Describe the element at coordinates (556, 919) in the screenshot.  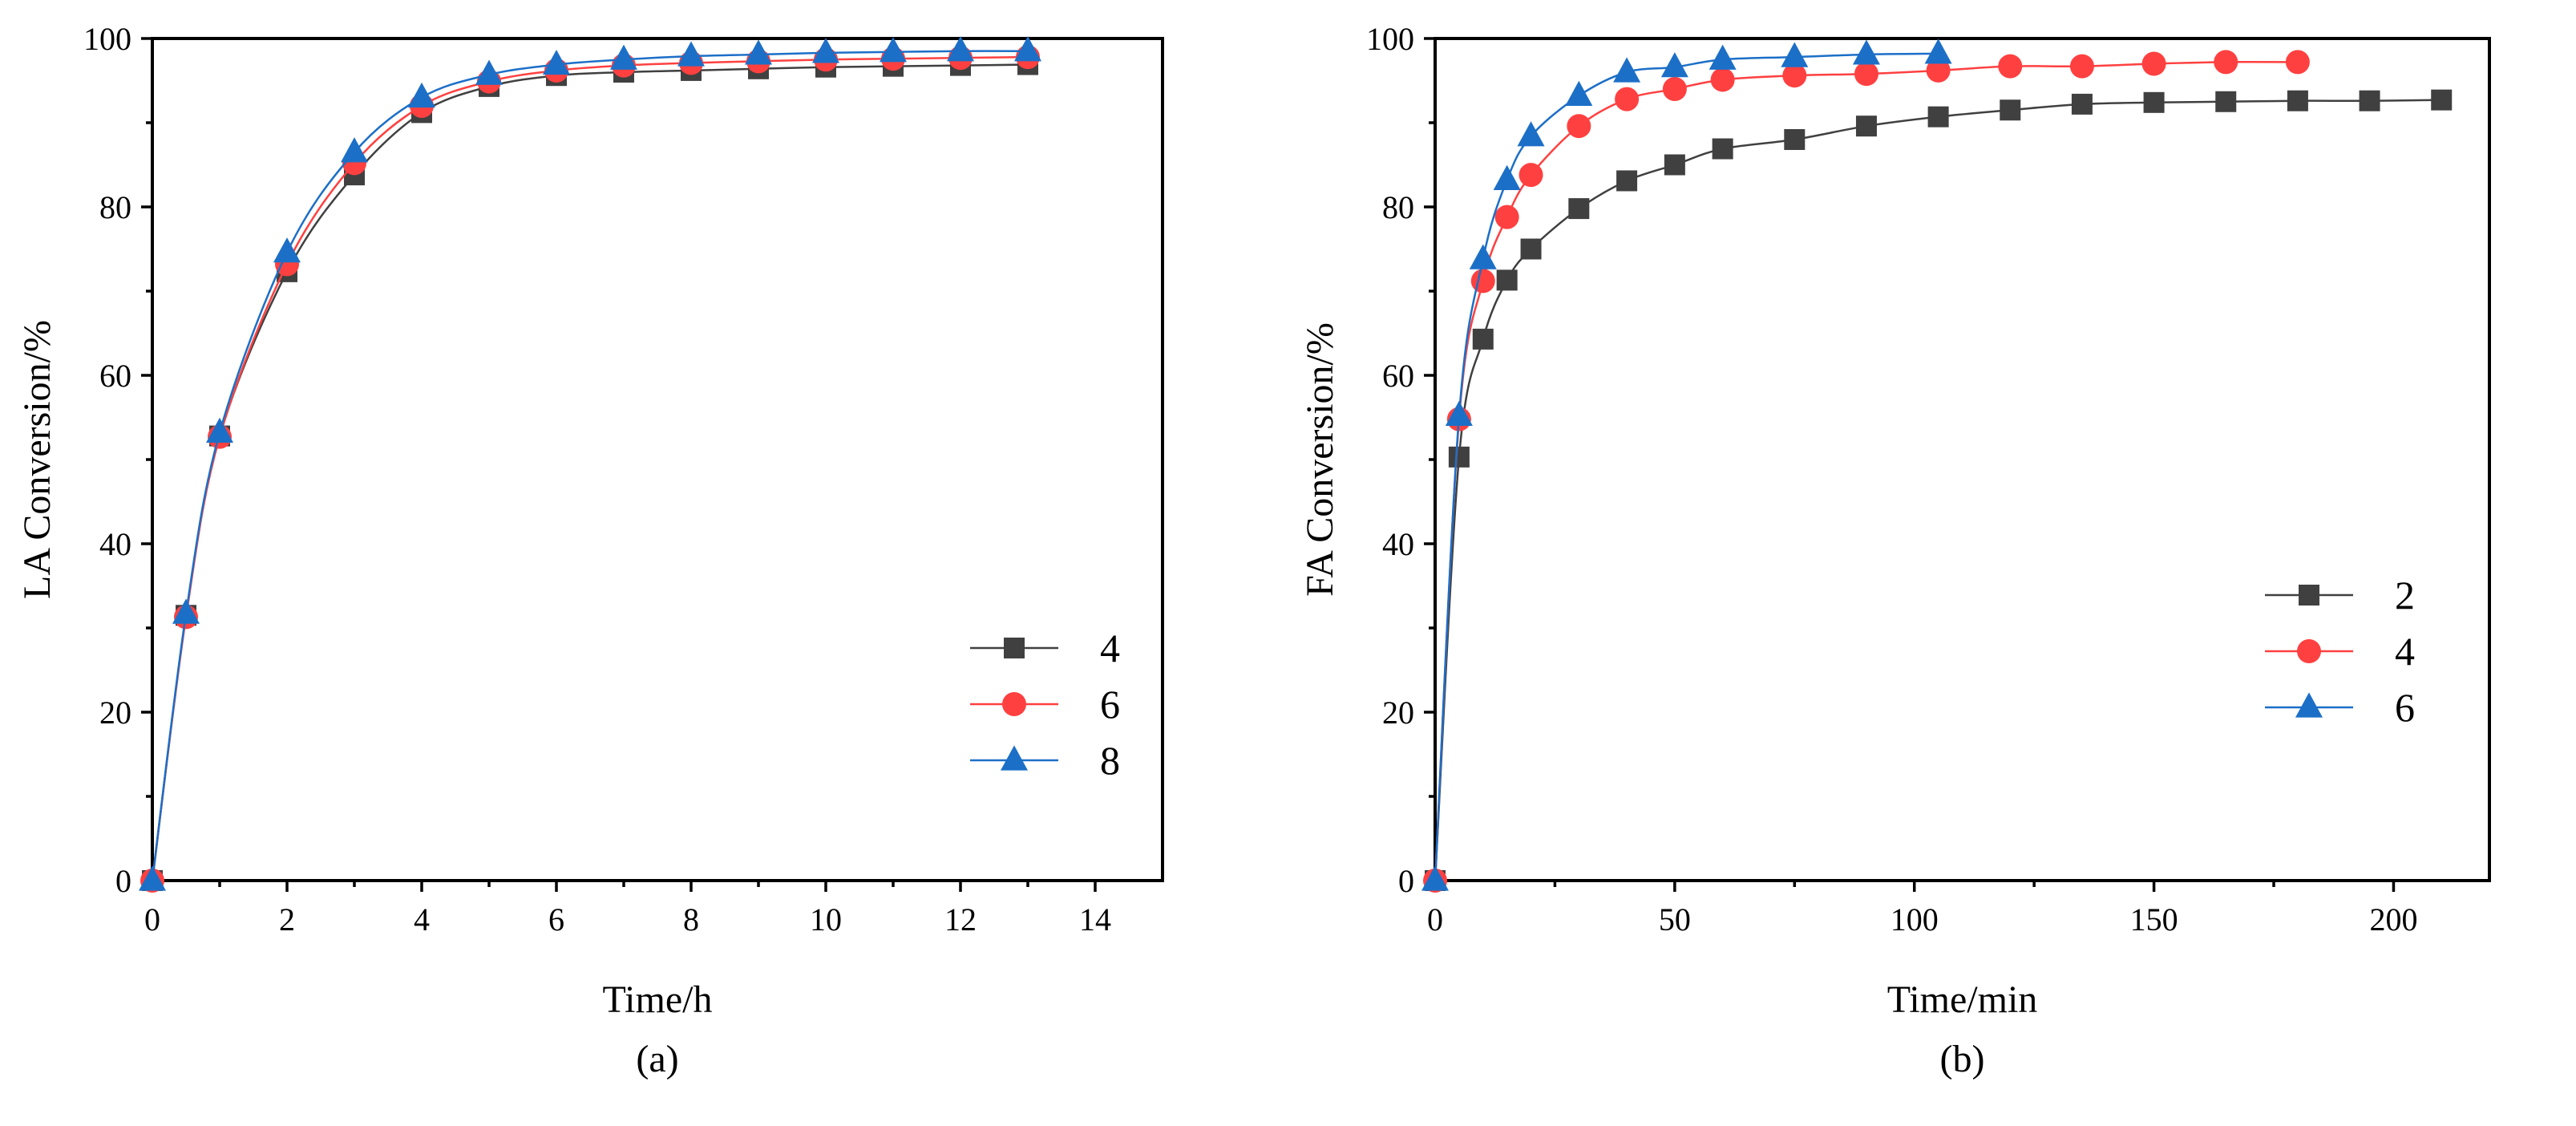
I see `x-tick-label: 6` at that location.